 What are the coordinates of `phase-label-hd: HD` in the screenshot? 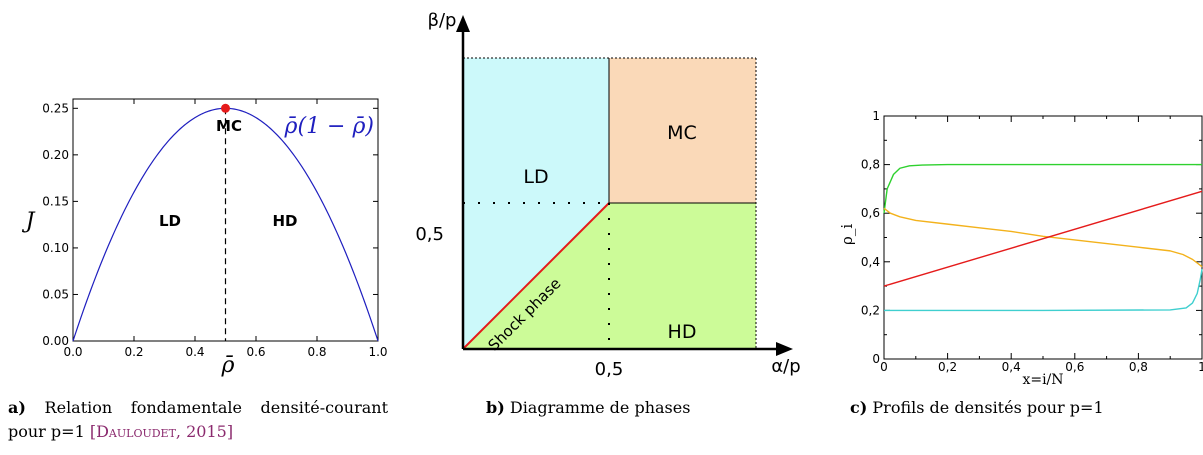 It's located at (682, 332).